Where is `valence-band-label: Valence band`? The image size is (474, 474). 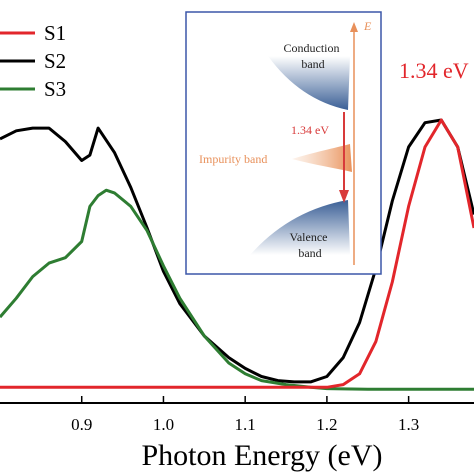
valence-band-label: Valence band is located at coordinates (310, 245).